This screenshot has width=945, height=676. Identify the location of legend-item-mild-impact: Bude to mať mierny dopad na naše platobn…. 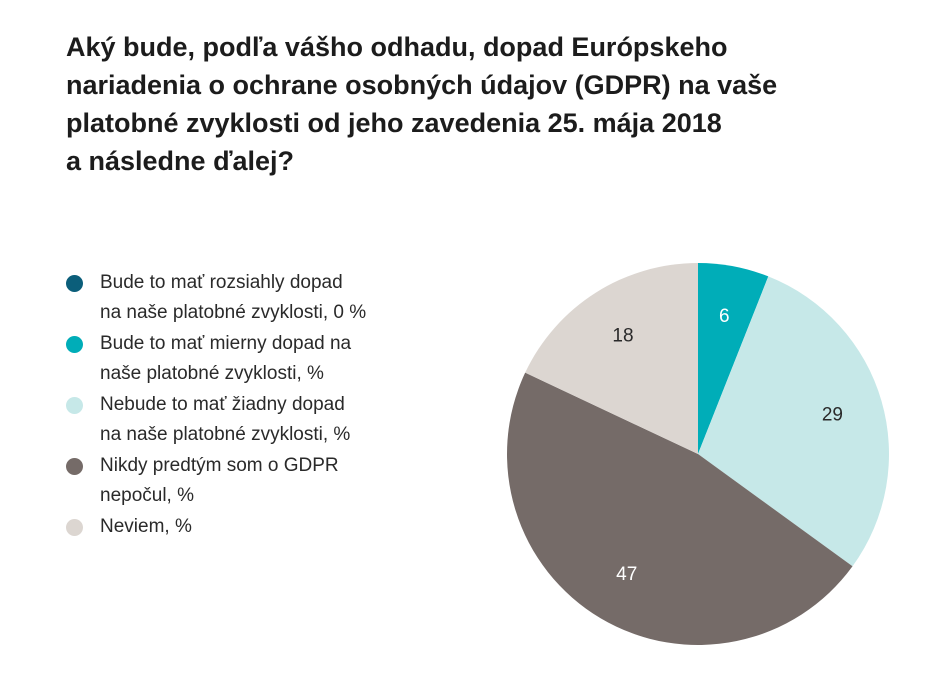
(246, 359).